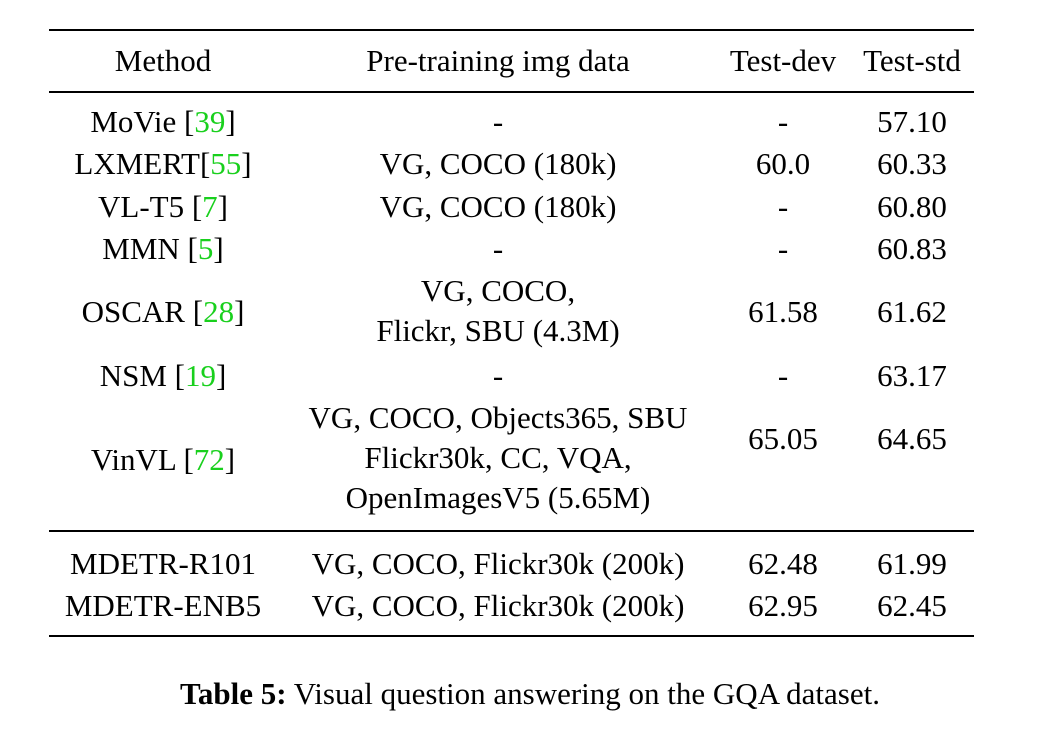 The width and height of the screenshot is (1060, 748). Describe the element at coordinates (205, 248) in the screenshot. I see `citation-link: 5` at that location.